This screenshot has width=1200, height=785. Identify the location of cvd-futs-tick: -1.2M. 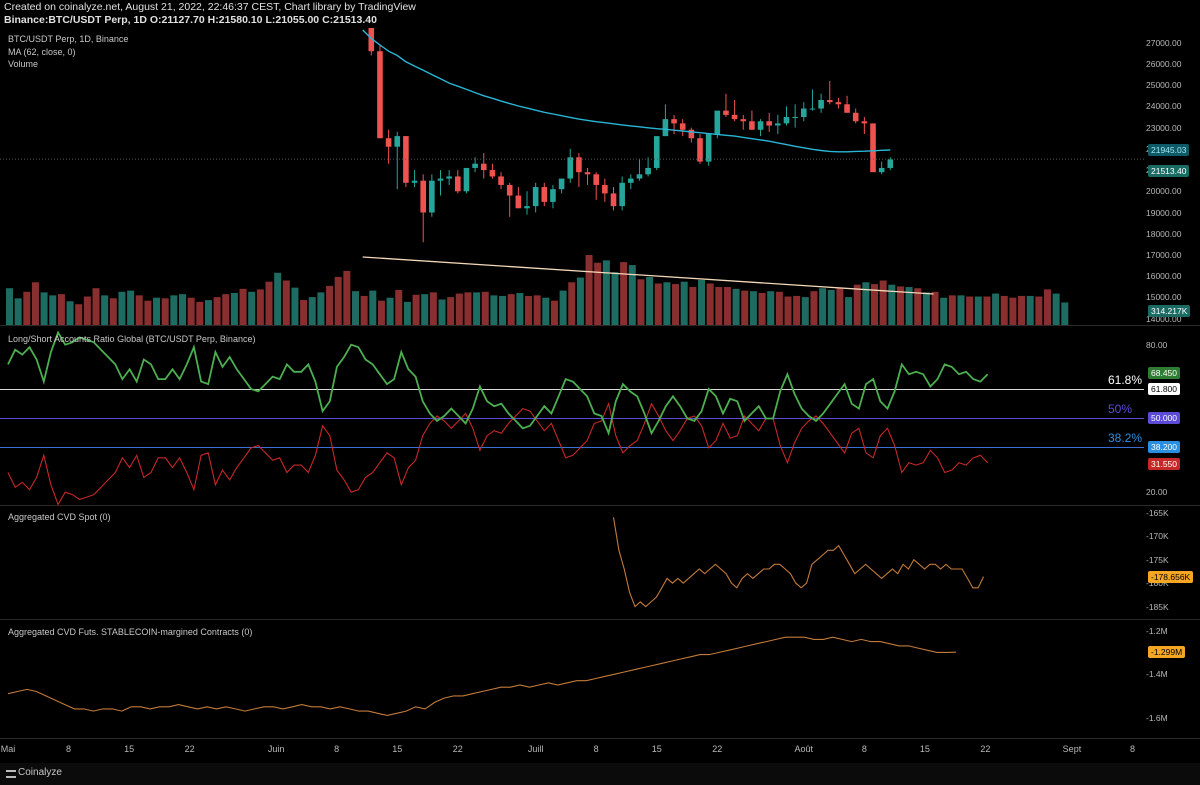
(1157, 630).